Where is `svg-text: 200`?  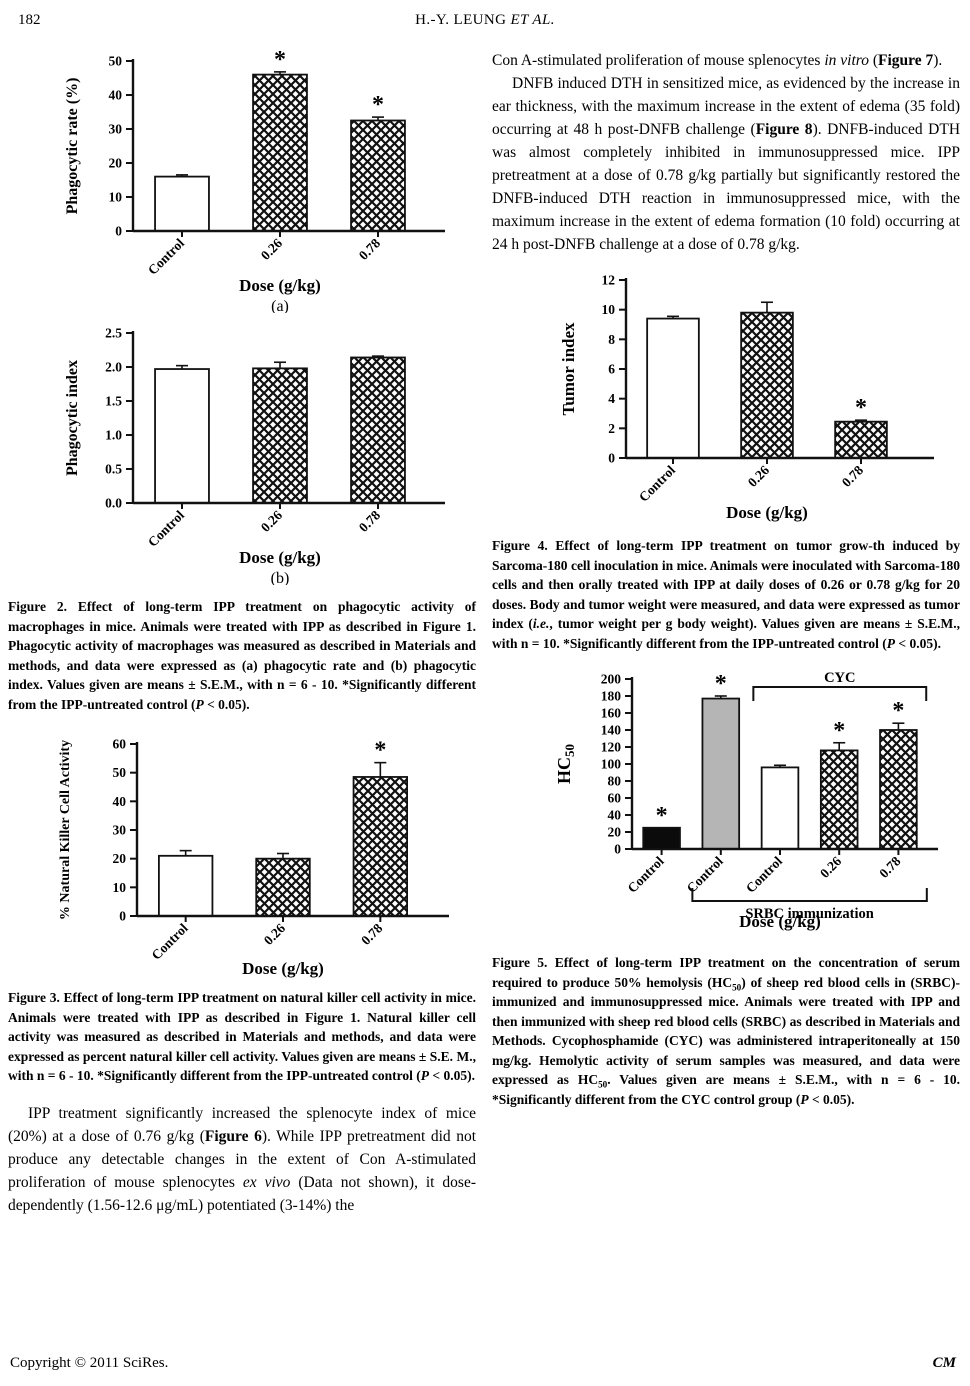
svg-text: 200 is located at coordinates (611, 679).